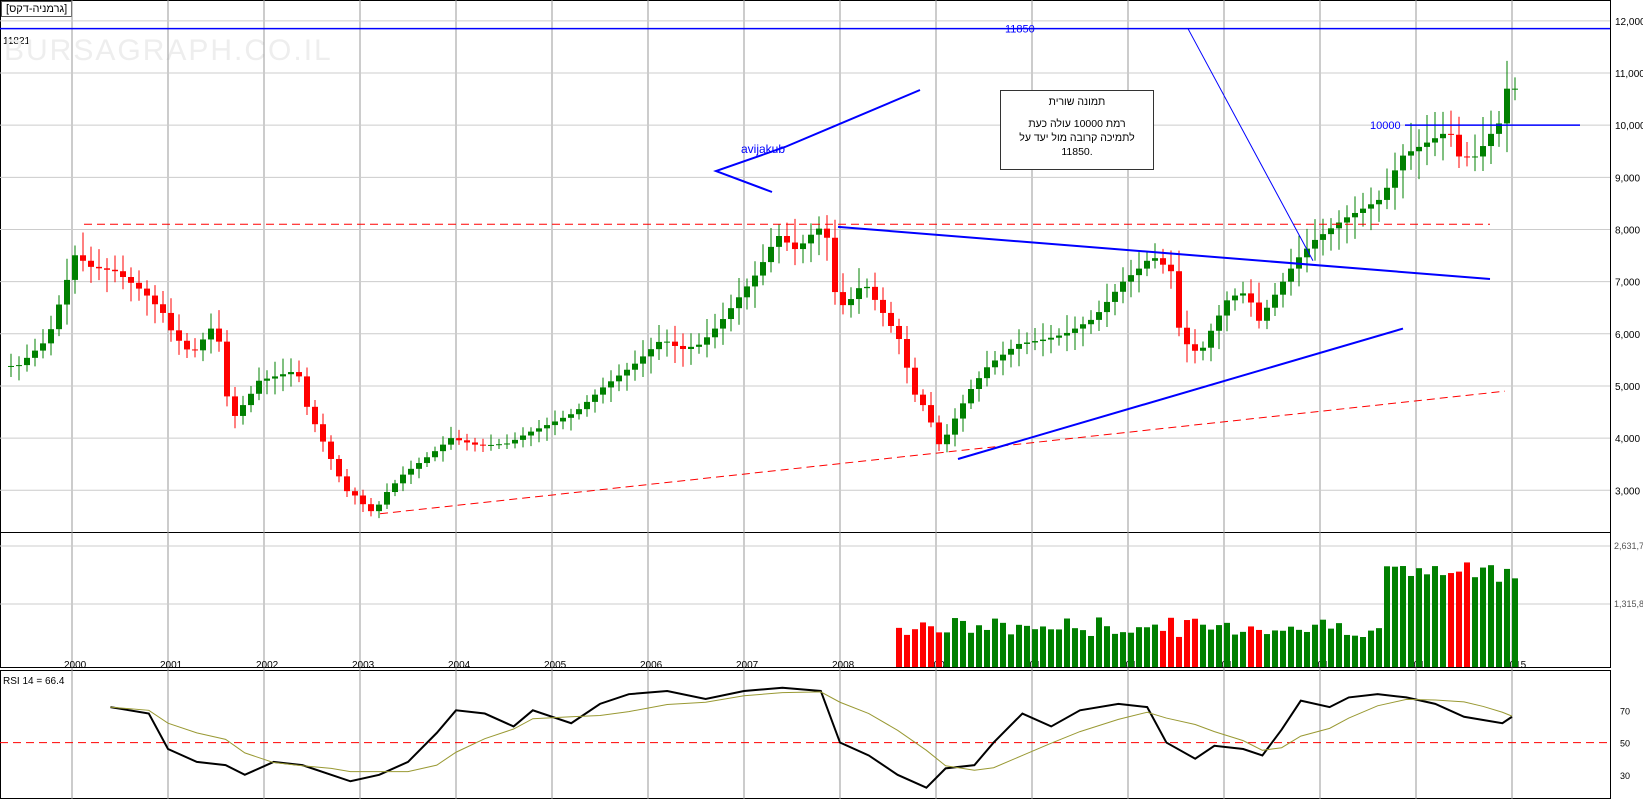 The height and width of the screenshot is (799, 1643). I want to click on y-tick-label: 7,000, so click(1627, 283).